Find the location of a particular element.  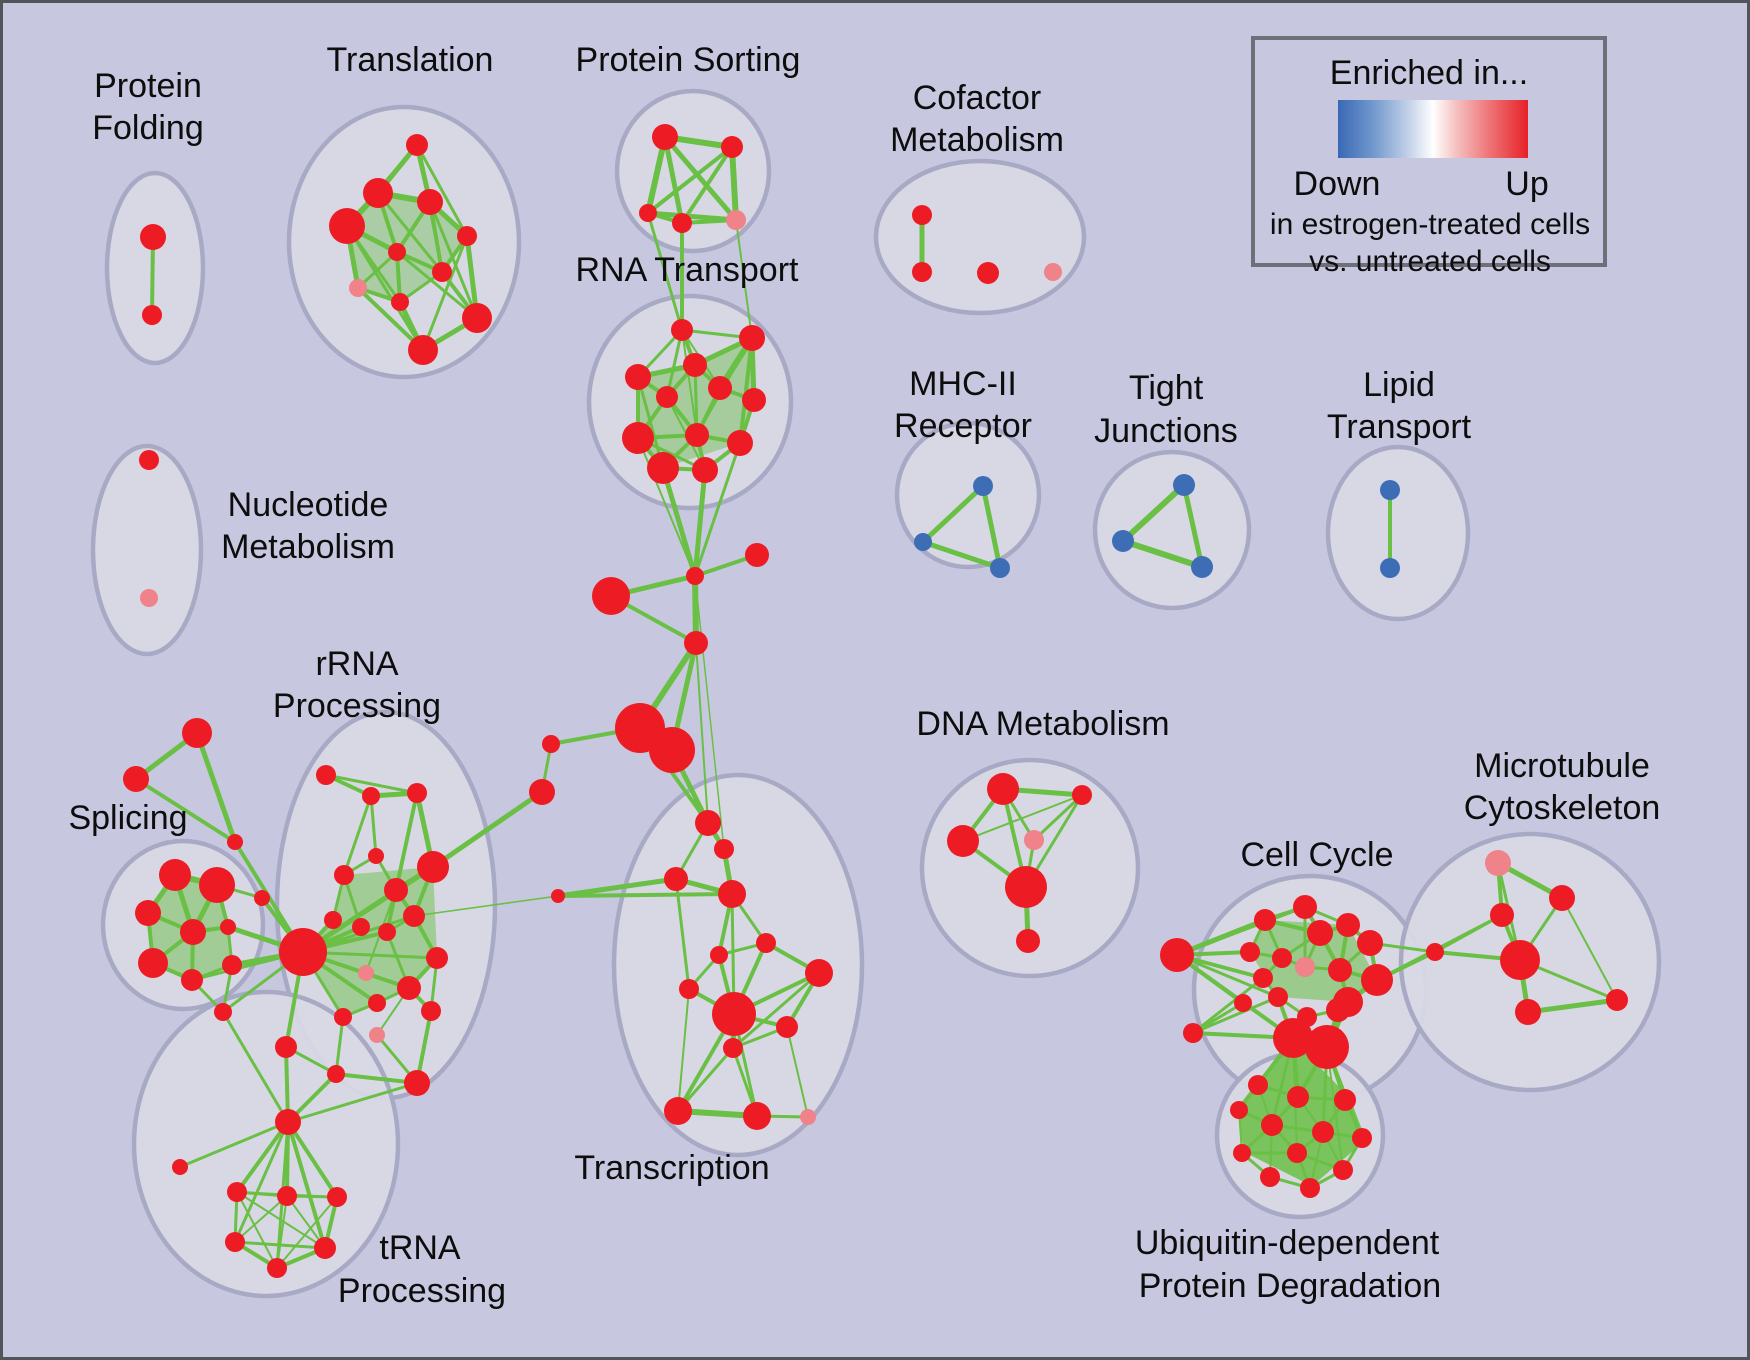

cluster-label-splicing: Splicing is located at coordinates (127, 818).